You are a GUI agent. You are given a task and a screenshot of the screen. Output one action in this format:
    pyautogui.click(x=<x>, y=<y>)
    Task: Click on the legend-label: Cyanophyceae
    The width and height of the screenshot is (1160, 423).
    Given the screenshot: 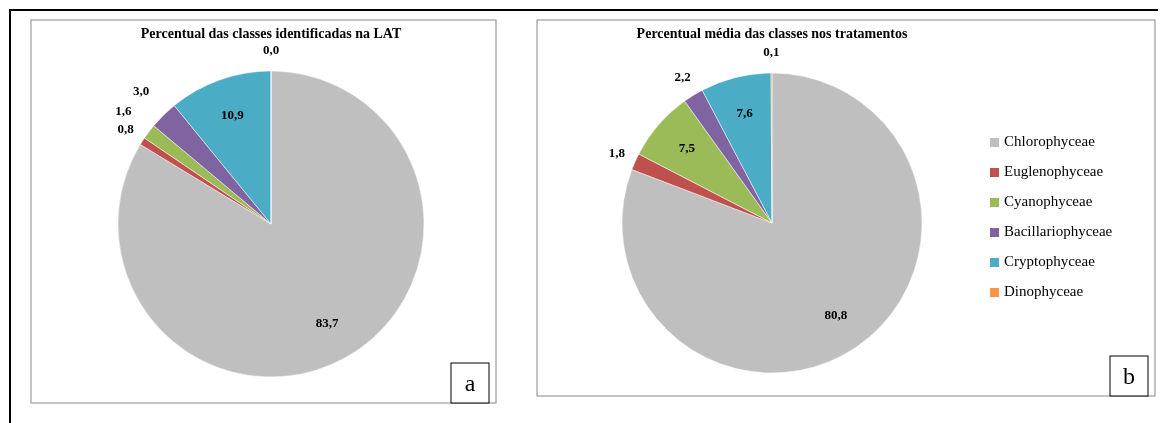 What is the action you would take?
    pyautogui.click(x=1048, y=201)
    